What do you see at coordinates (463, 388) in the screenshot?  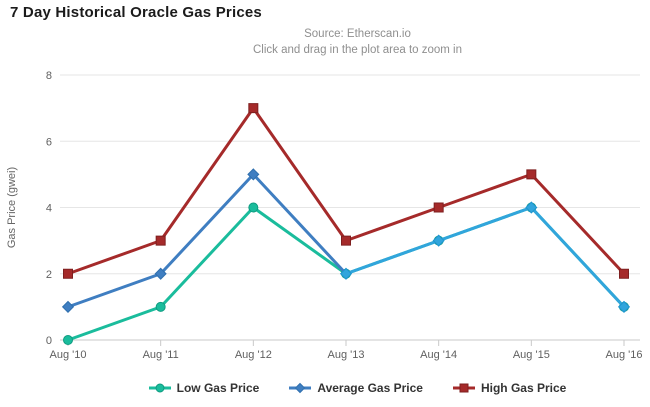 I see `square-legend-marker-icon` at bounding box center [463, 388].